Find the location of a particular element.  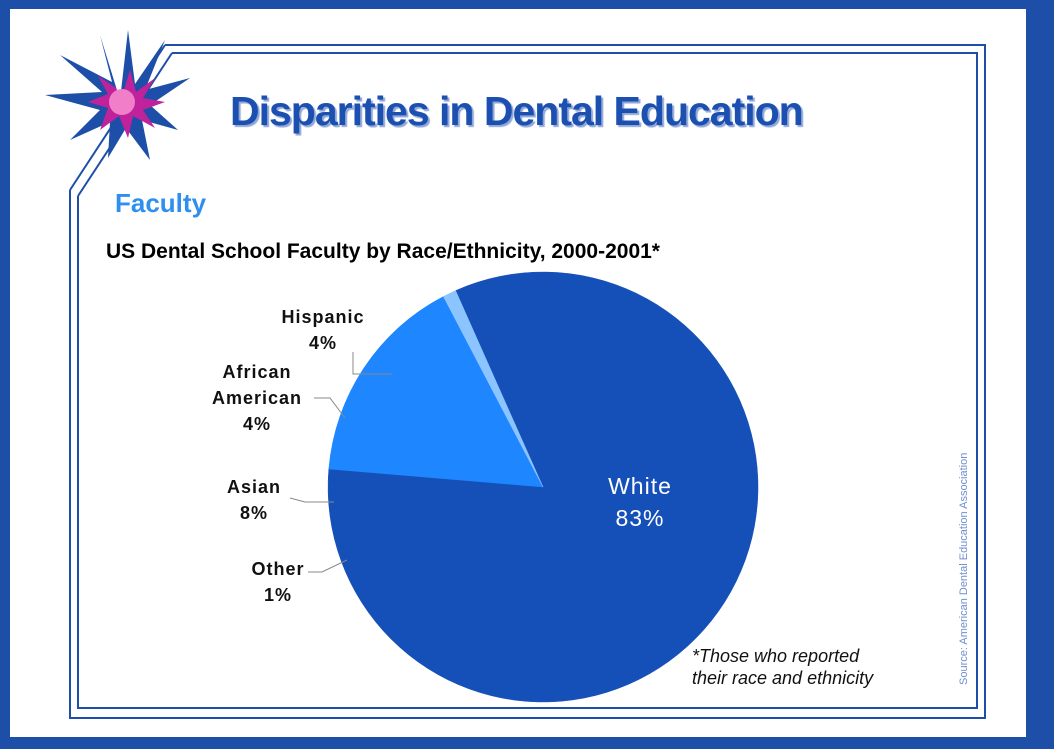

label-african-value: 4% is located at coordinates (256, 424).